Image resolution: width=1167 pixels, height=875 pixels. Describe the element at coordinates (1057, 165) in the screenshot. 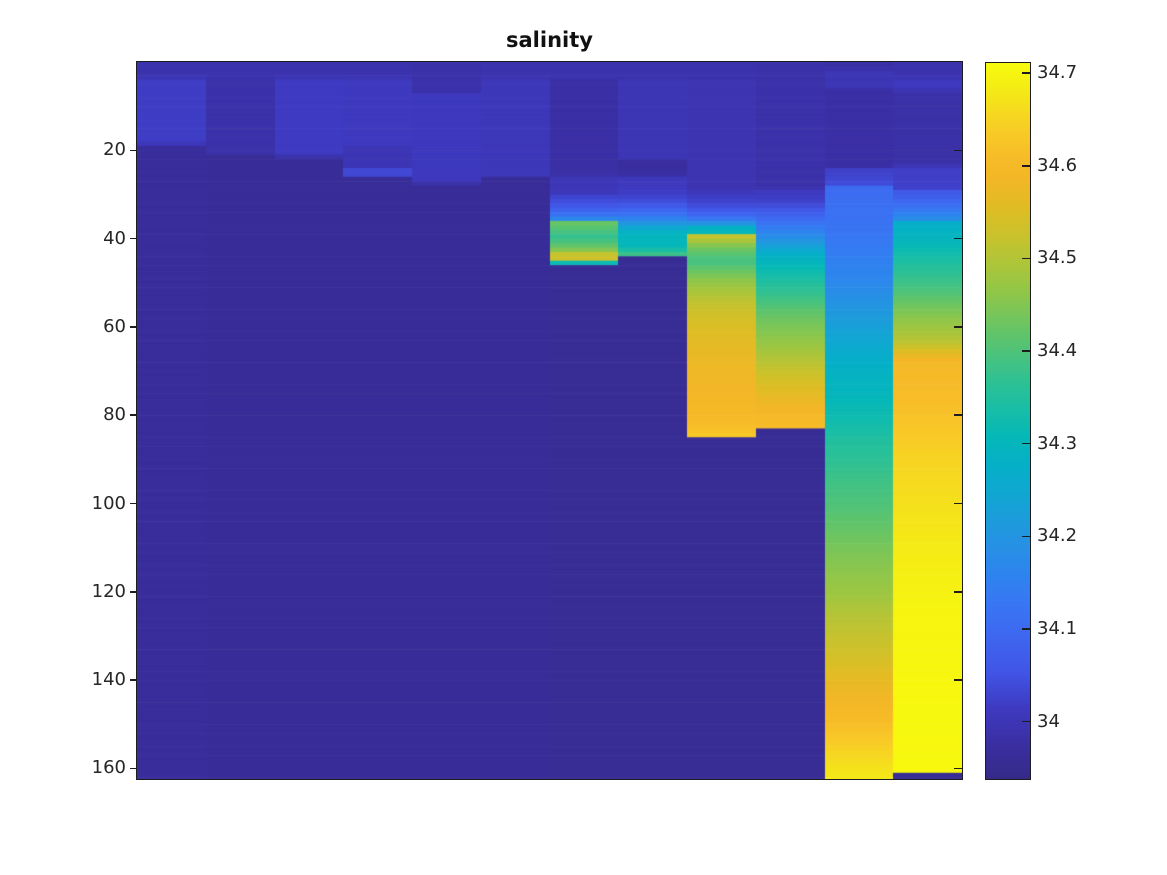

I see `colorbar-tick-label: 34.6` at that location.